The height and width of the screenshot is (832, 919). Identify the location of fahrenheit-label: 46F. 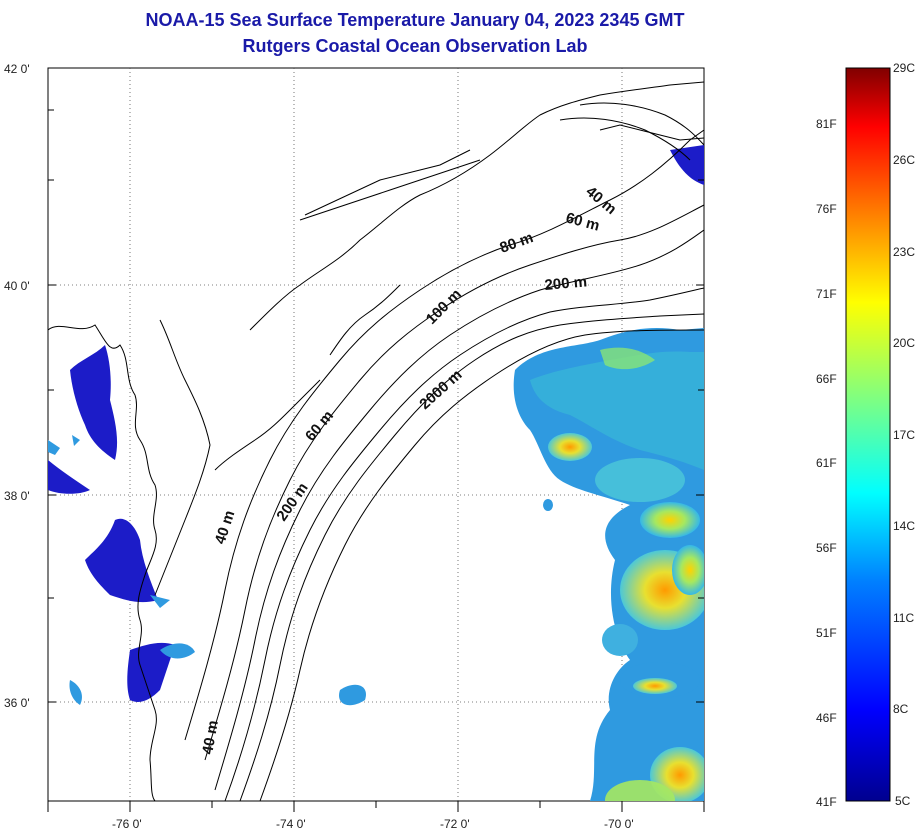
(826, 718).